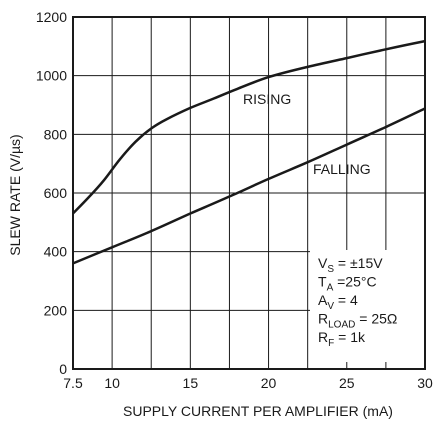 This screenshot has width=435, height=423. I want to click on condition-line: AV = 4, so click(338, 302).